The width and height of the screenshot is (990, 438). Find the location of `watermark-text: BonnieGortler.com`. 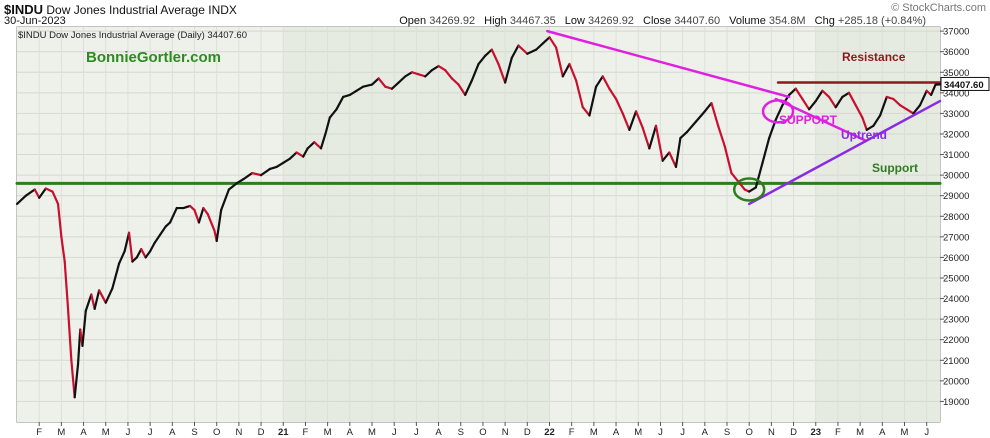

watermark-text: BonnieGortler.com is located at coordinates (153, 57).